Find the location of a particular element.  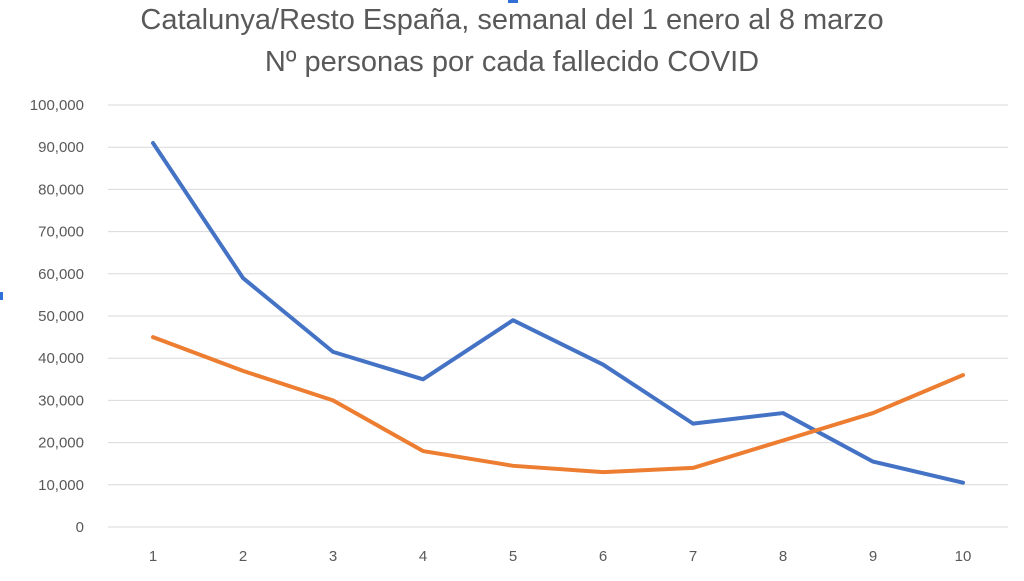

y-tick-label: 0 is located at coordinates (80, 527).